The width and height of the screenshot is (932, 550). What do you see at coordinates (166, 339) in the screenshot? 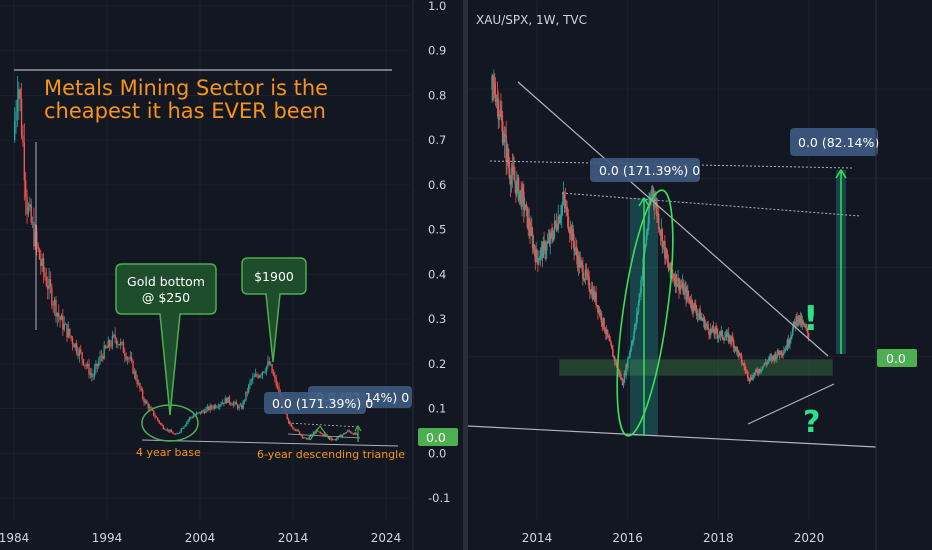
I see `gold-bottom-callout` at bounding box center [166, 339].